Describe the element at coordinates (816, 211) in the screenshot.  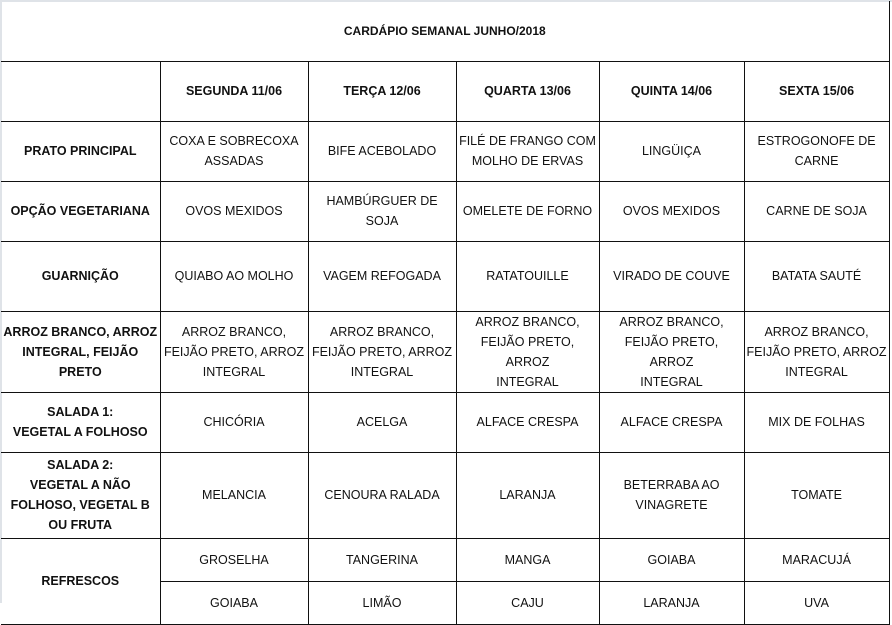
I see `menu-cell: CARNE DE SOJA` at that location.